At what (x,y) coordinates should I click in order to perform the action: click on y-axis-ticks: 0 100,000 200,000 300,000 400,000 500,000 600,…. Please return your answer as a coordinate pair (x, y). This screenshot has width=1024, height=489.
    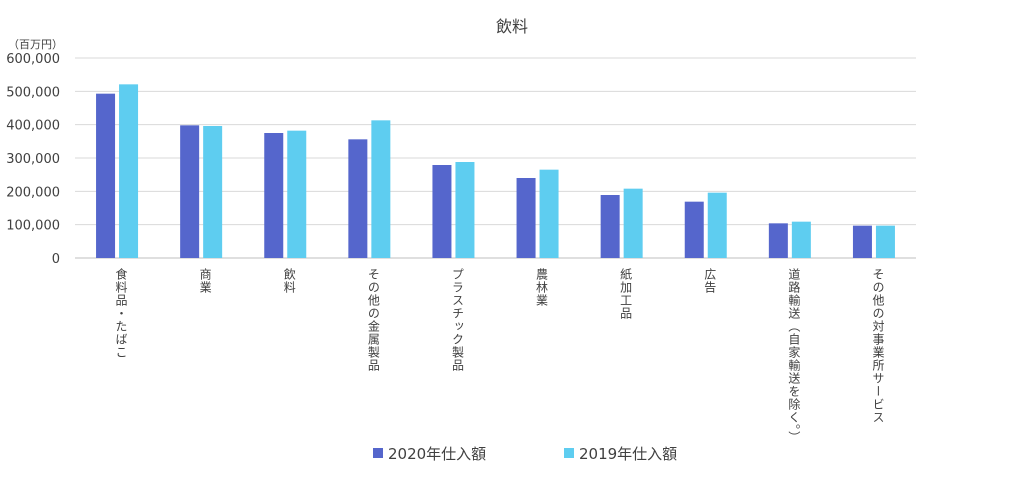
    Looking at the image, I should click on (33, 159).